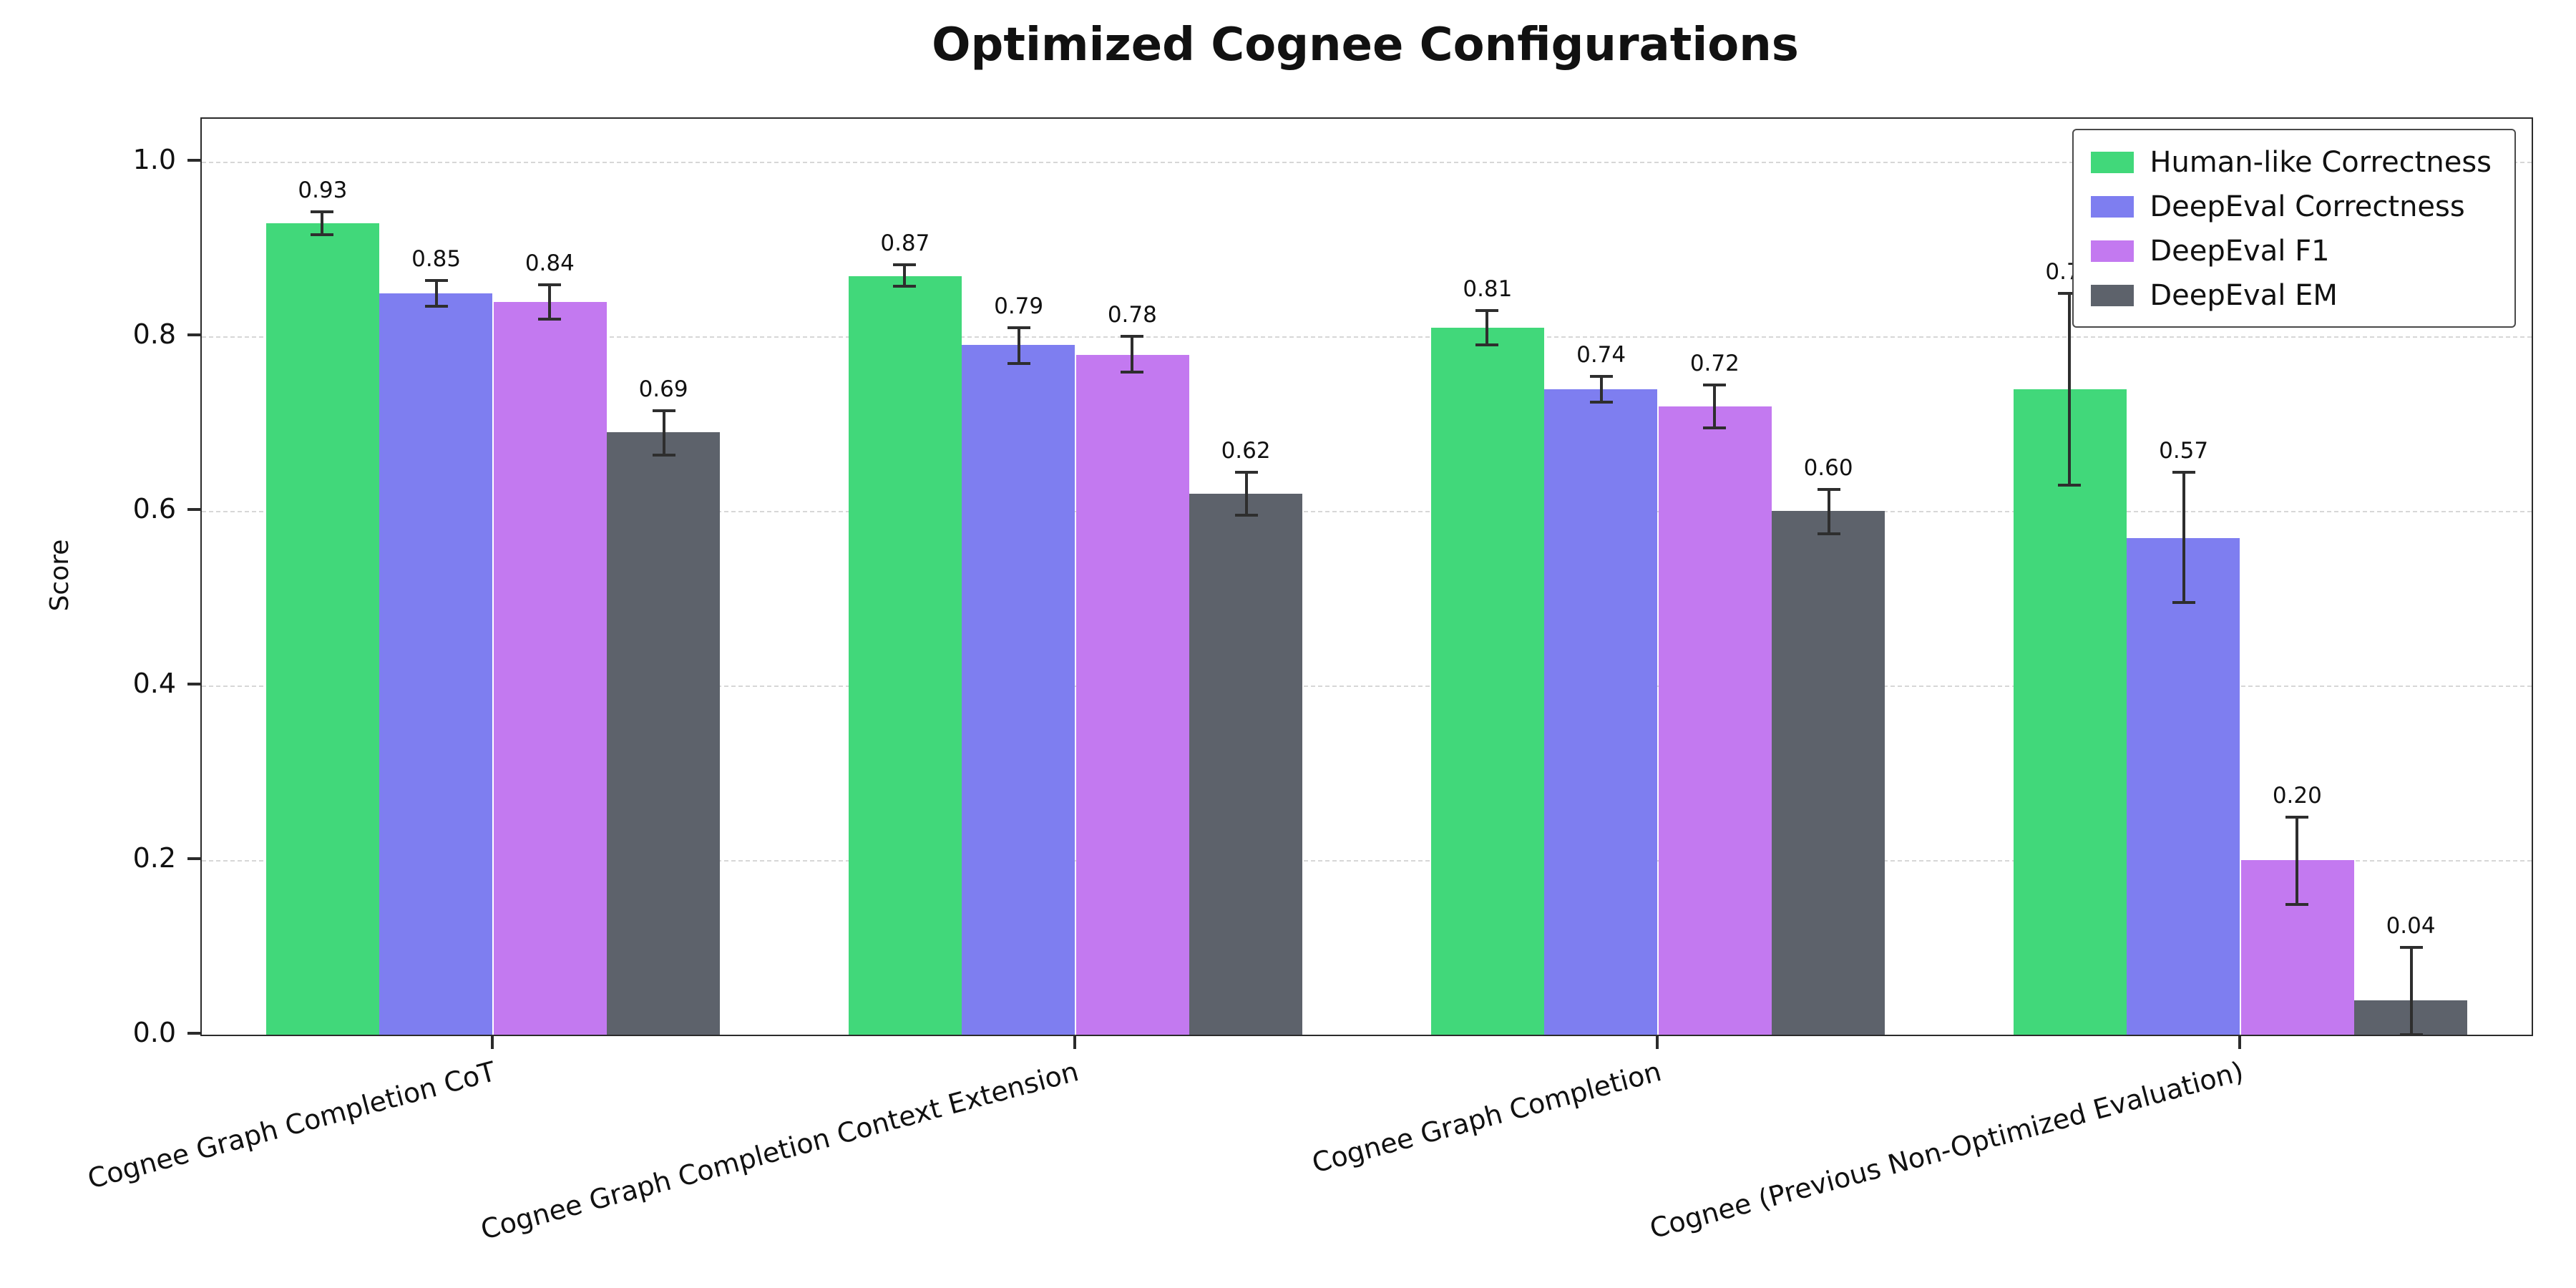 This screenshot has height=1288, width=2576. What do you see at coordinates (1365, 44) in the screenshot?
I see `chart-title: Optimized Cognee Configurations` at bounding box center [1365, 44].